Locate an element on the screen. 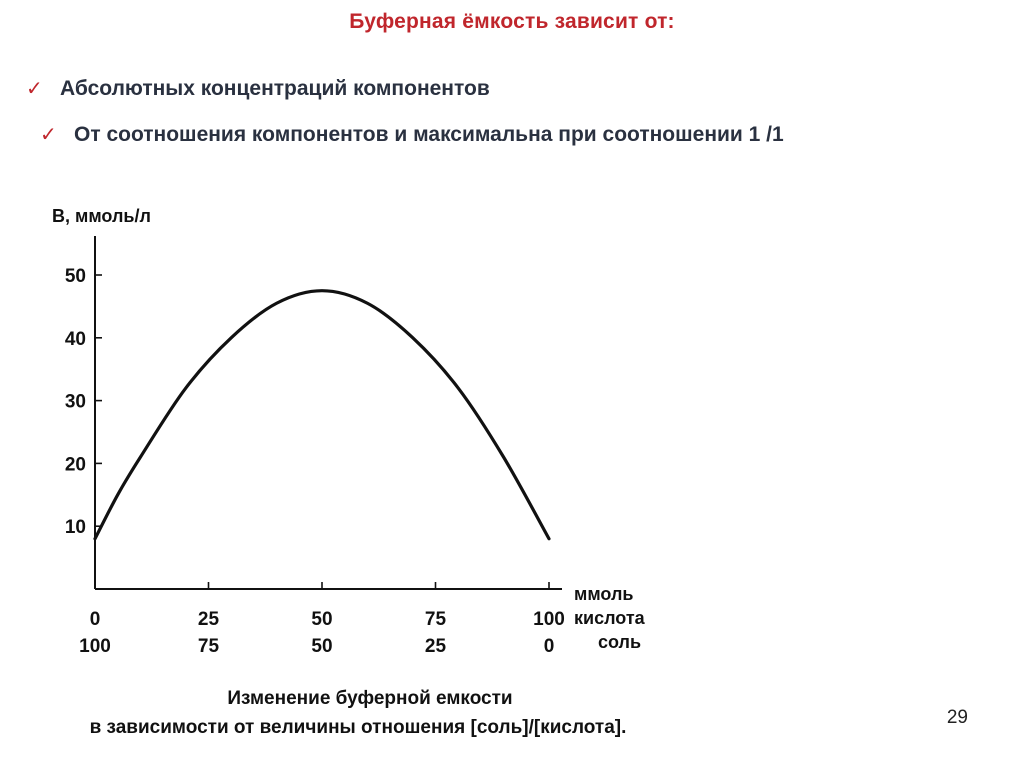  x-tick-label-top: 75 is located at coordinates (436, 619).